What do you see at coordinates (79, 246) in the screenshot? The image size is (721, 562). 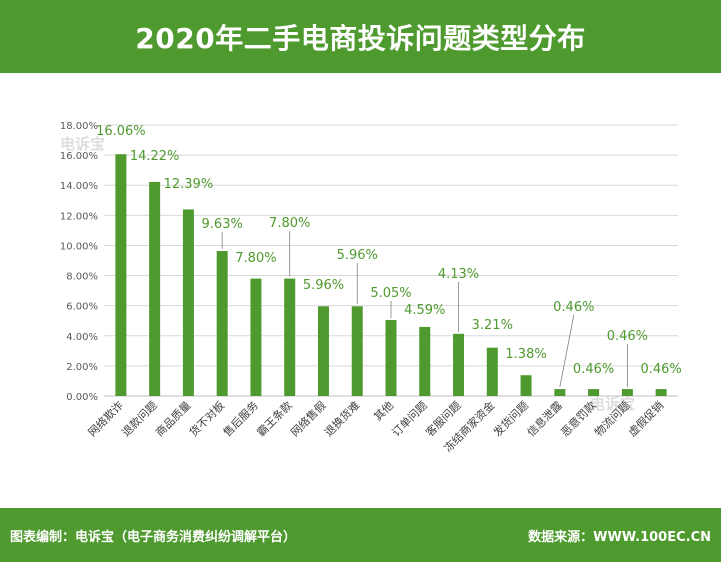 I see `y-tick-label: 10.00%` at bounding box center [79, 246].